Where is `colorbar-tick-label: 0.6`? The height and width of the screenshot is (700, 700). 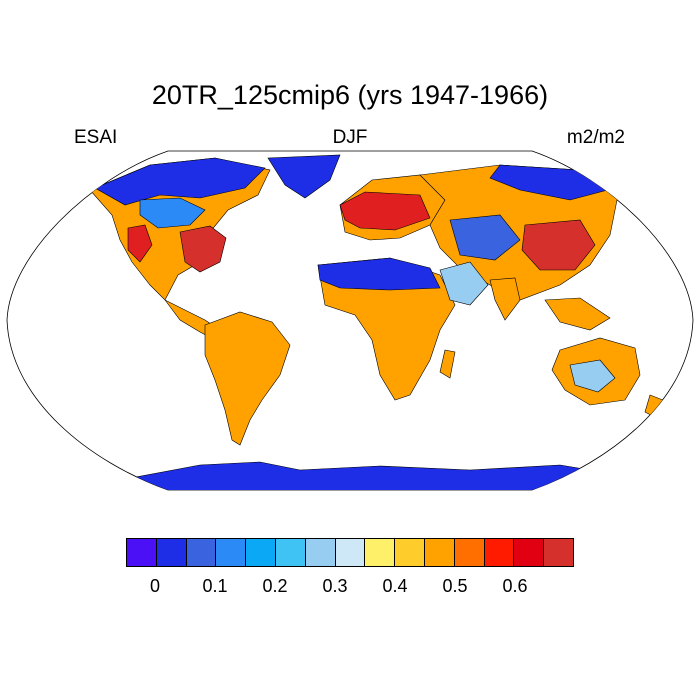
colorbar-tick-label: 0.6 is located at coordinates (515, 586).